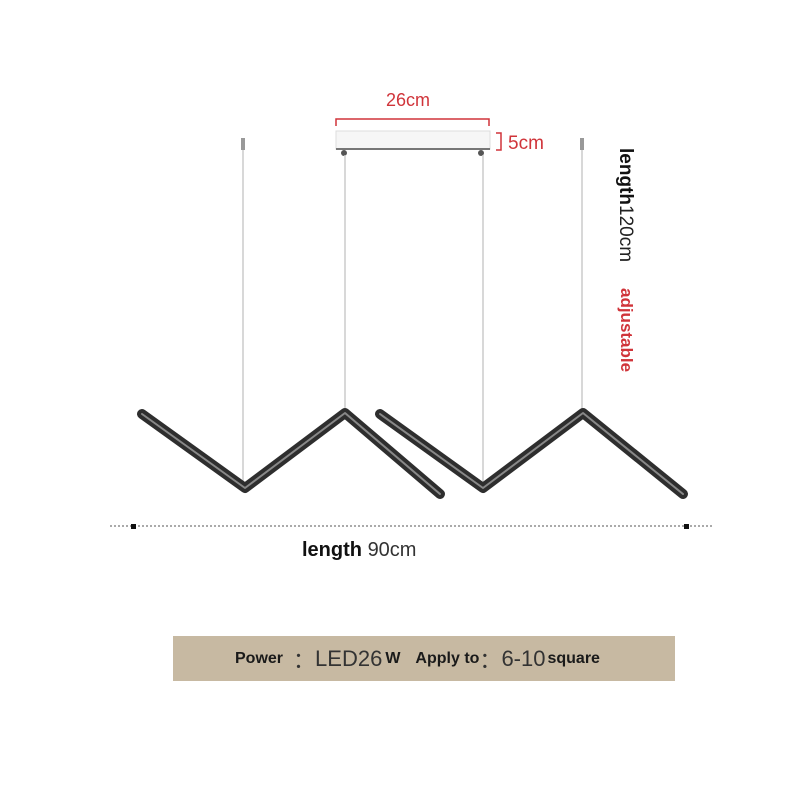 Image resolution: width=800 pixels, height=800 pixels. Describe the element at coordinates (393, 658) in the screenshot. I see `power-unit: W` at that location.